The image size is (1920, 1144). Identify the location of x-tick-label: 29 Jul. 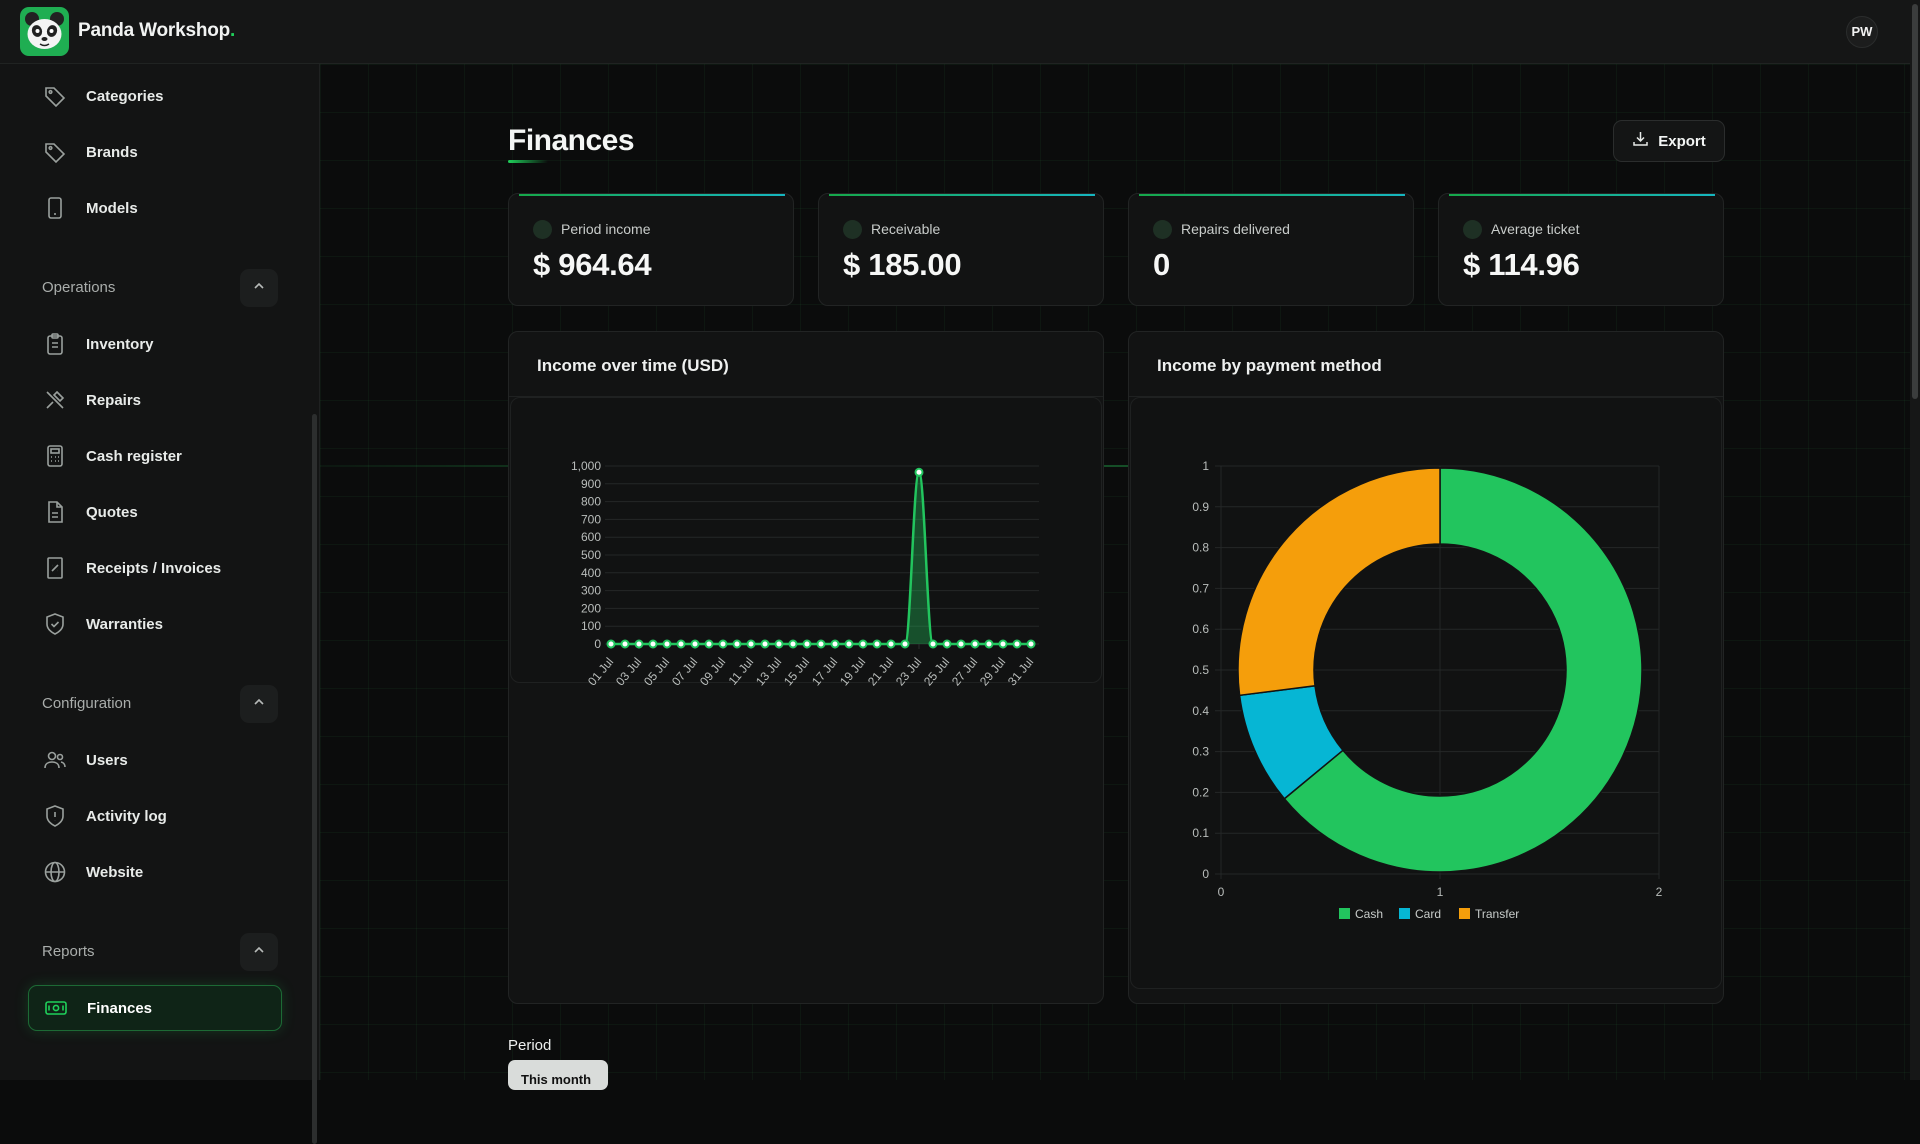
(992, 672).